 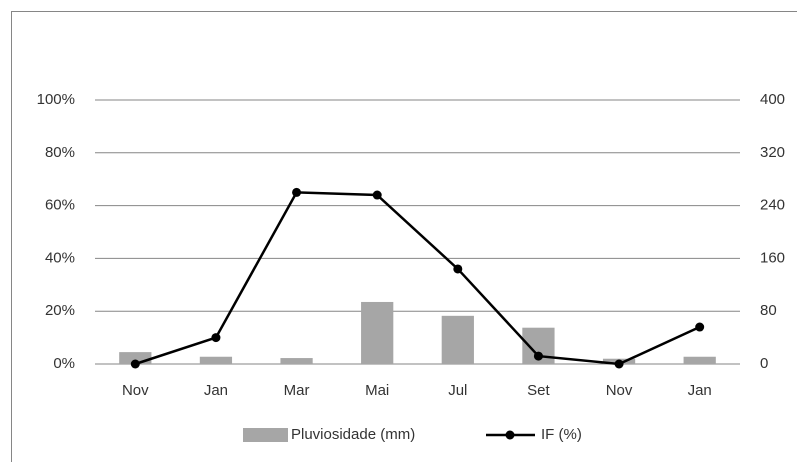 I want to click on legend-label: IF (%), so click(x=561, y=434).